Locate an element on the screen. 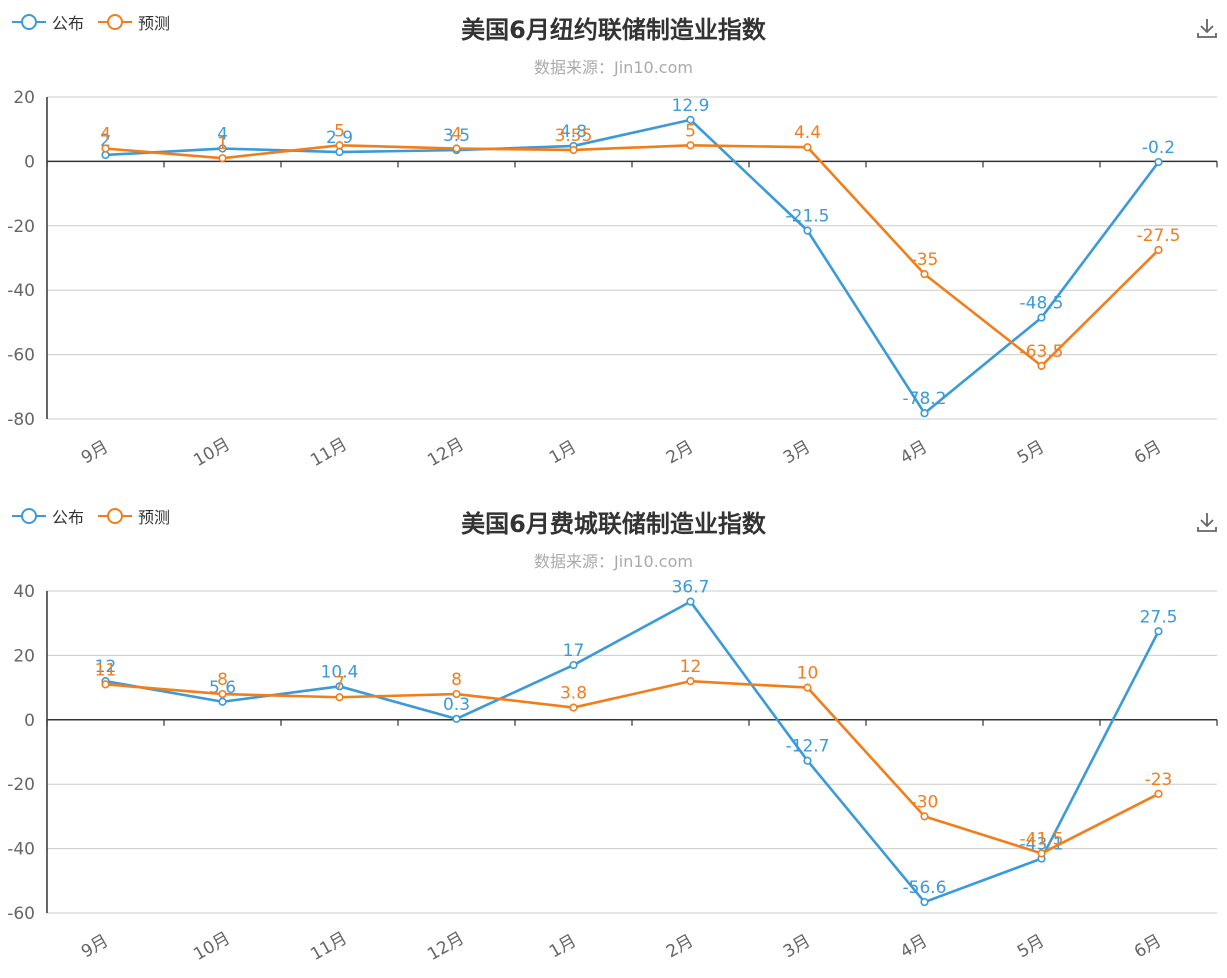  x-tick-label: 3月 is located at coordinates (797, 452).